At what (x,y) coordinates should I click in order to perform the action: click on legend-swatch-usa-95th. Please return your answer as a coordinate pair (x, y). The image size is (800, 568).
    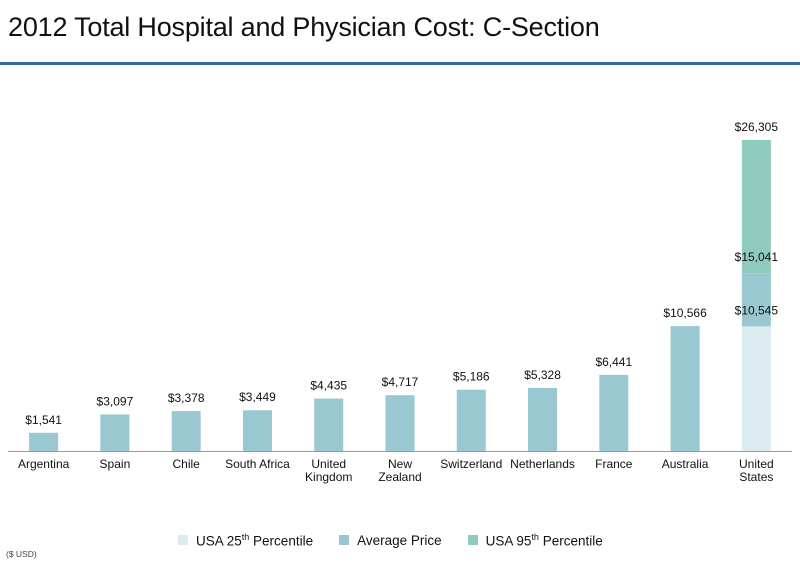
    Looking at the image, I should click on (472, 540).